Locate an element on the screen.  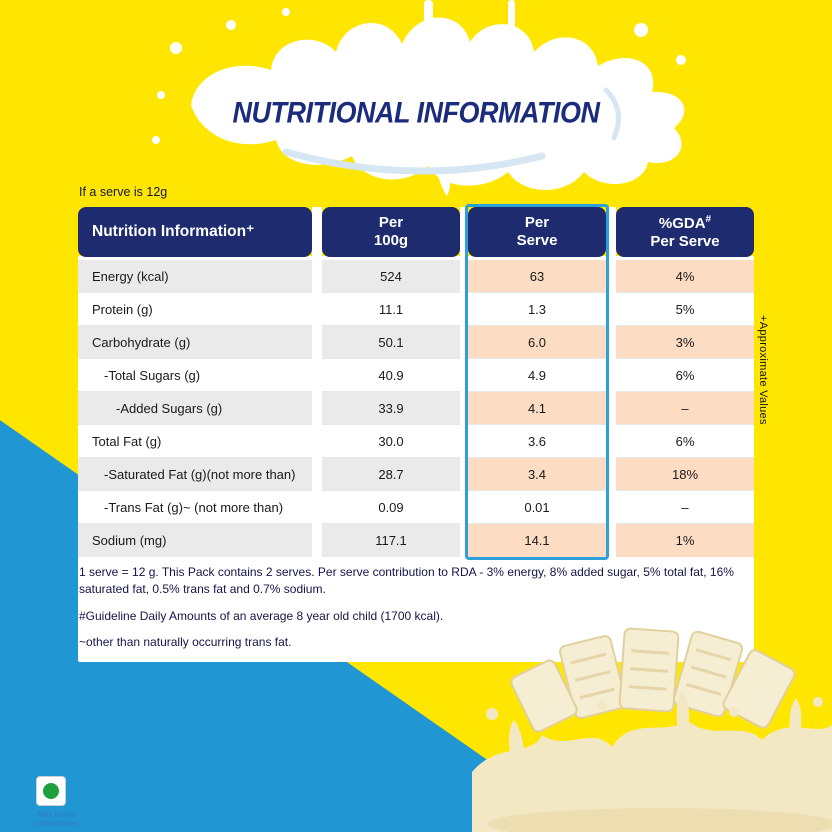
row-label: Energy (kcal) is located at coordinates (195, 276).